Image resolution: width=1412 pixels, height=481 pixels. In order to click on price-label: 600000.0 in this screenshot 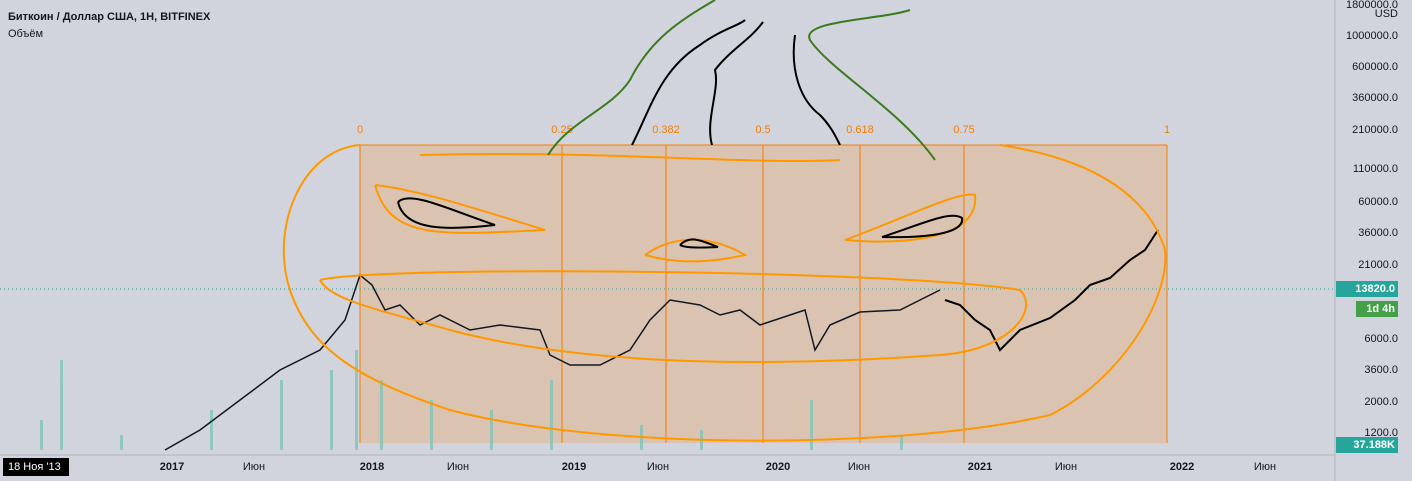, I will do `click(1375, 67)`.